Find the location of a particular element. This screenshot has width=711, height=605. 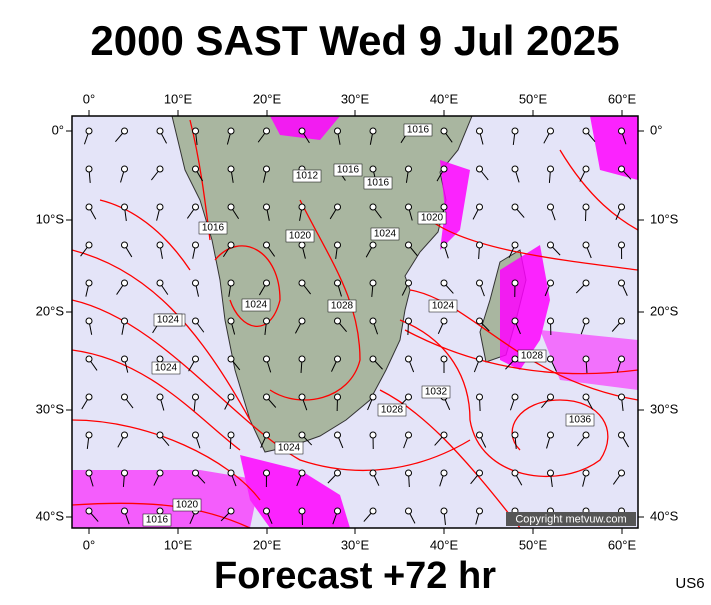

lat-label-left: 40°S is located at coordinates (50, 515).